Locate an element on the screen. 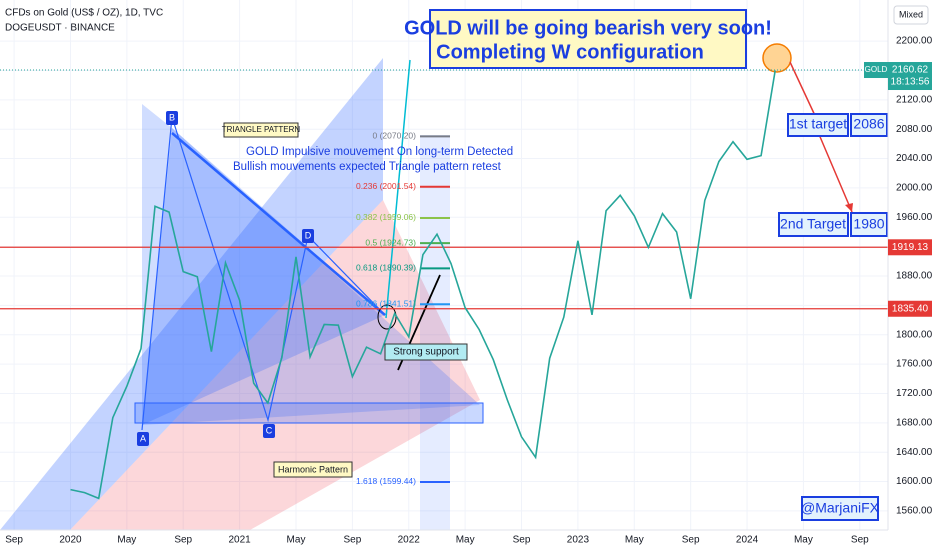 The width and height of the screenshot is (932, 550). point-b: B is located at coordinates (172, 118).